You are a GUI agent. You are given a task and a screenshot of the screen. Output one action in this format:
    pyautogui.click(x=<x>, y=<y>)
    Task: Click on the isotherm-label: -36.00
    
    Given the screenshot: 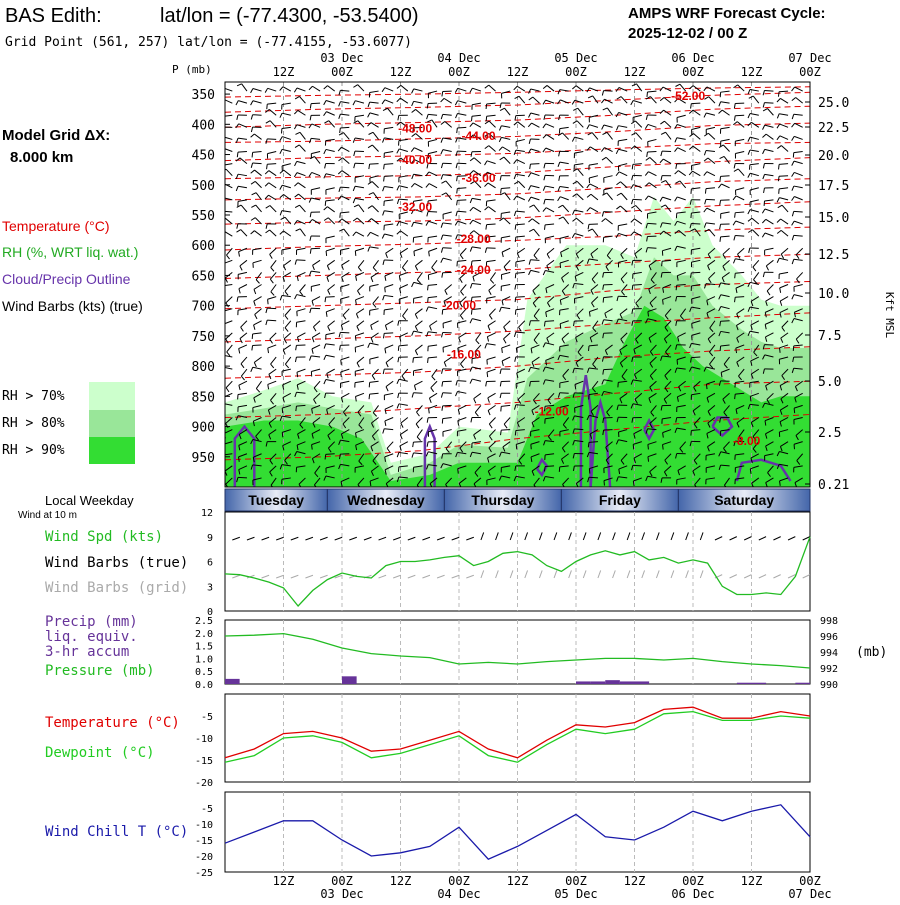 What is the action you would take?
    pyautogui.click(x=478, y=178)
    